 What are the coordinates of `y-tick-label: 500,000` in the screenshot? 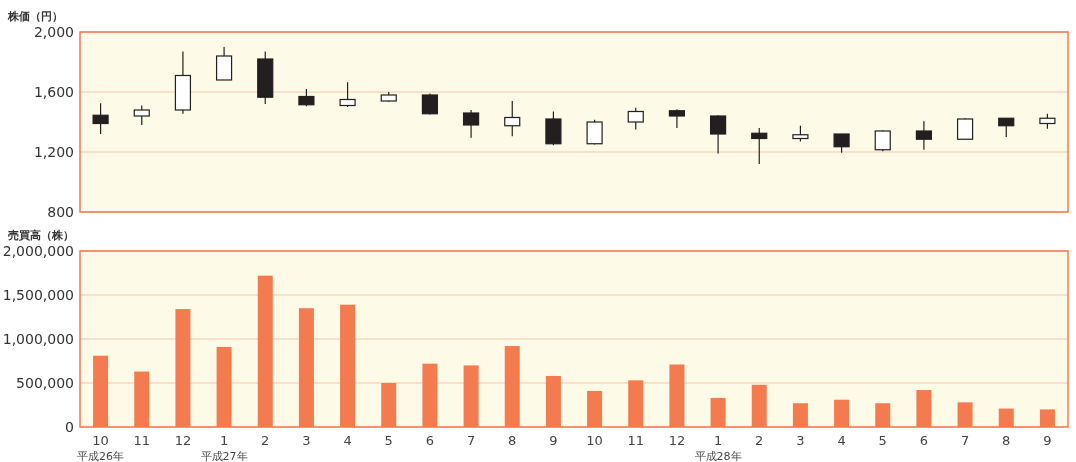 It's located at (45, 383).